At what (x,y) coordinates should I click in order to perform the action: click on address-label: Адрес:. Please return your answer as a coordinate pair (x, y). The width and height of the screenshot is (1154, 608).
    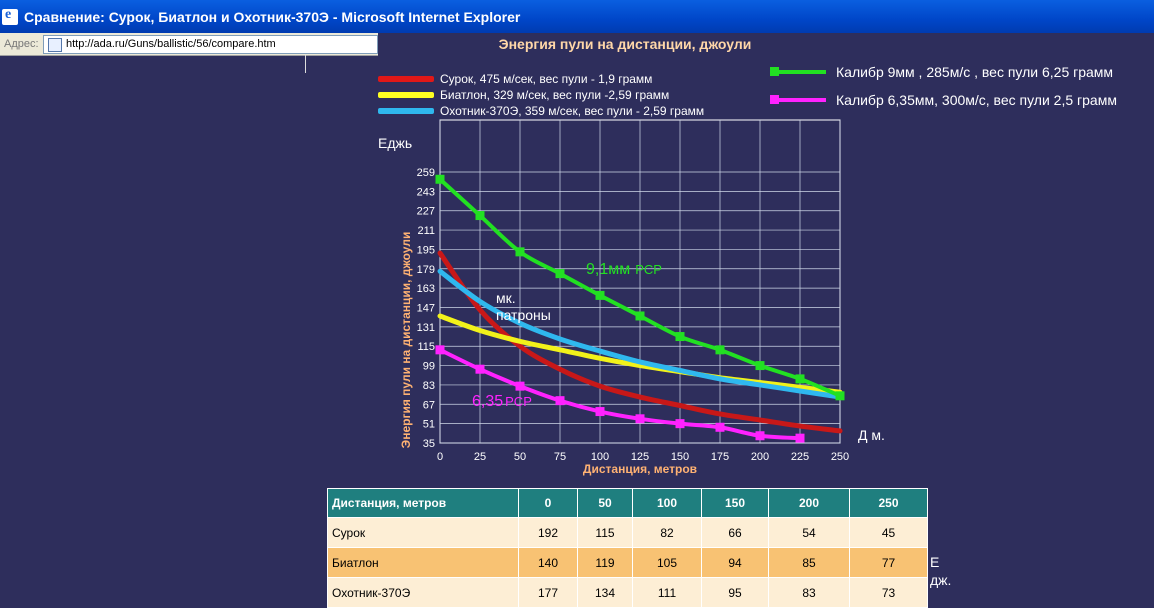
    Looking at the image, I should click on (21, 44).